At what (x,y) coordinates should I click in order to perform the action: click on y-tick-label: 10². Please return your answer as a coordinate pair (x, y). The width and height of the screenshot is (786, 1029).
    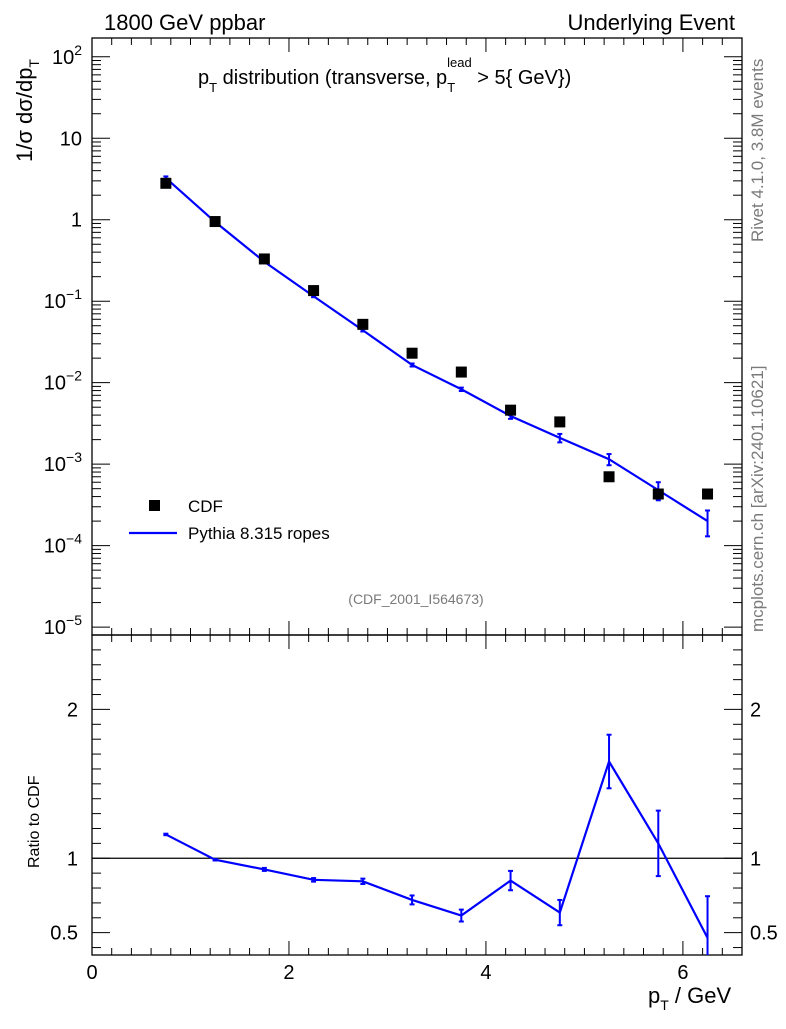
    Looking at the image, I should click on (67, 55).